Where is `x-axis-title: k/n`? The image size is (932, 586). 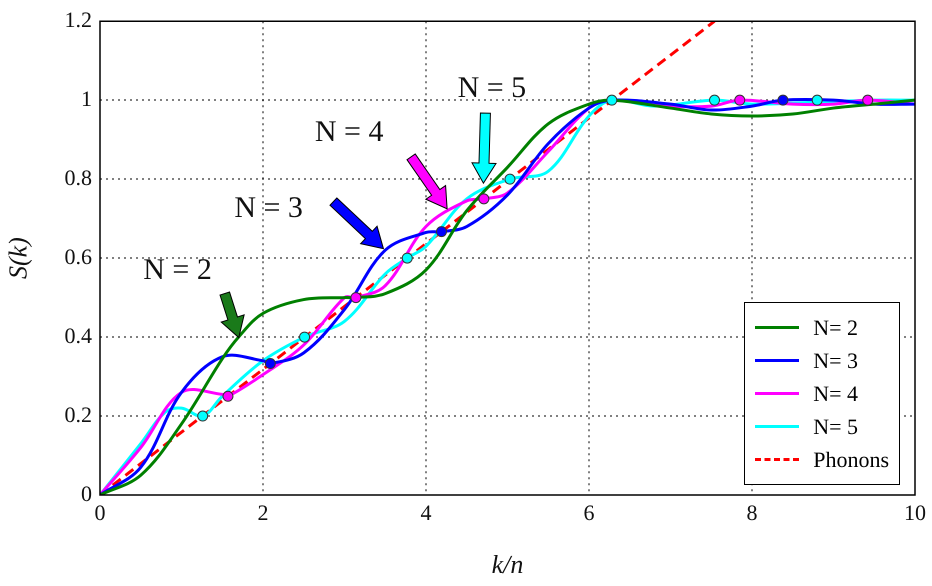
x-axis-title: k/n is located at coordinates (508, 565).